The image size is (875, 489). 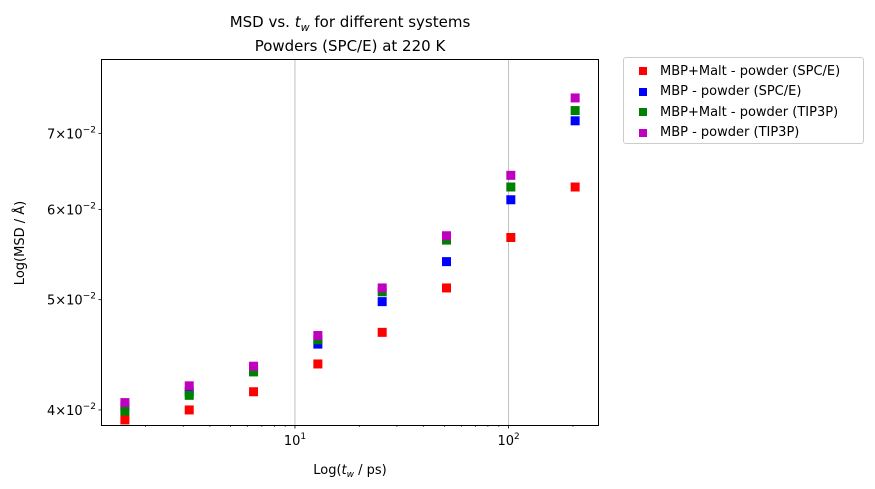 I want to click on legend-label: MBP+Malt - powder (TIP3P), so click(x=749, y=112).